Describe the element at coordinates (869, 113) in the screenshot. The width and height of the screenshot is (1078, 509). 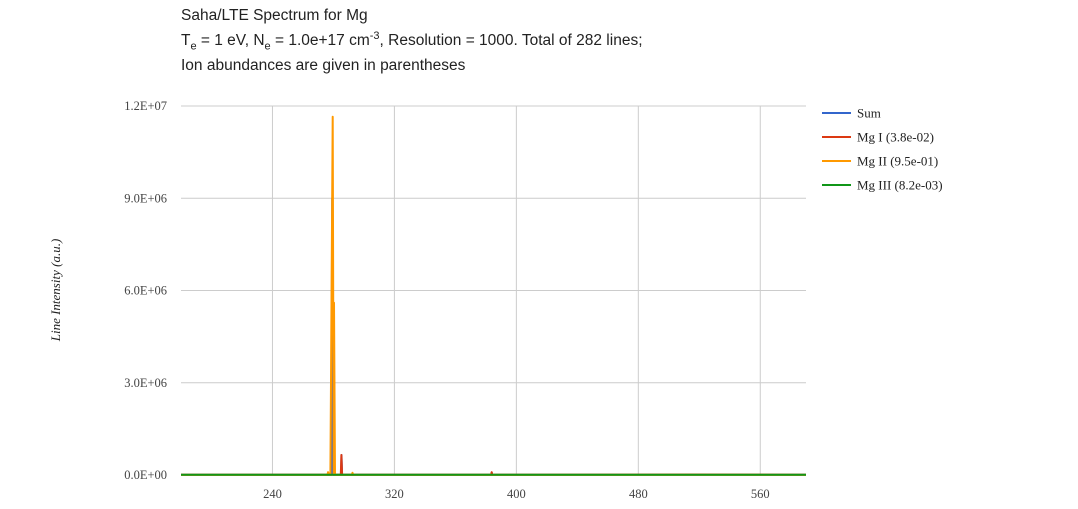
I see `legend-label: Sum` at that location.